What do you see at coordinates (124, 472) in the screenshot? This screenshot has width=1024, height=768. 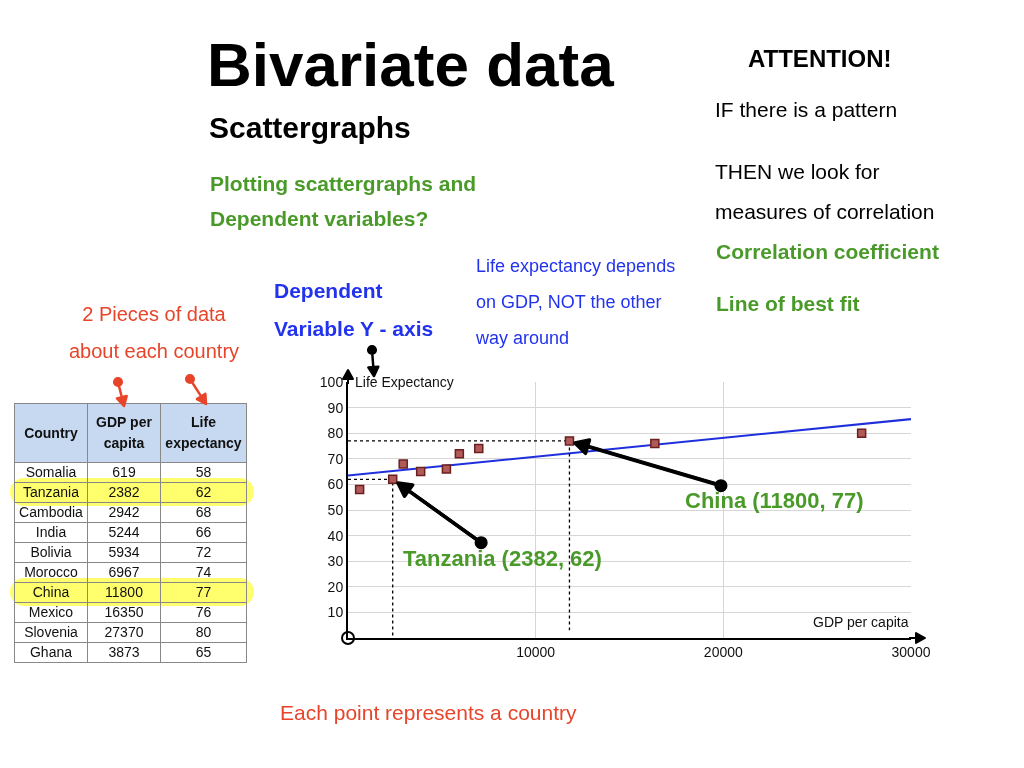 I see `data-label: 619` at bounding box center [124, 472].